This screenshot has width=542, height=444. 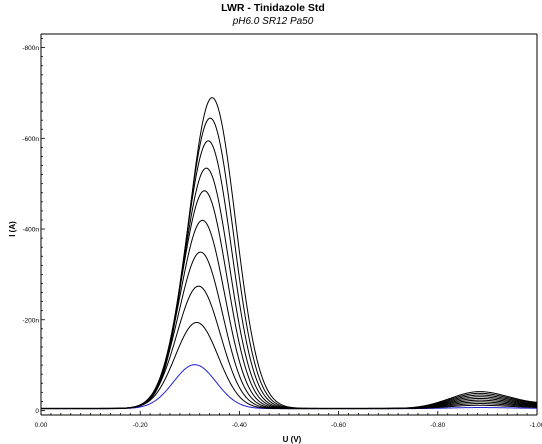 I want to click on x-tick-label: 0.00, so click(x=41, y=425).